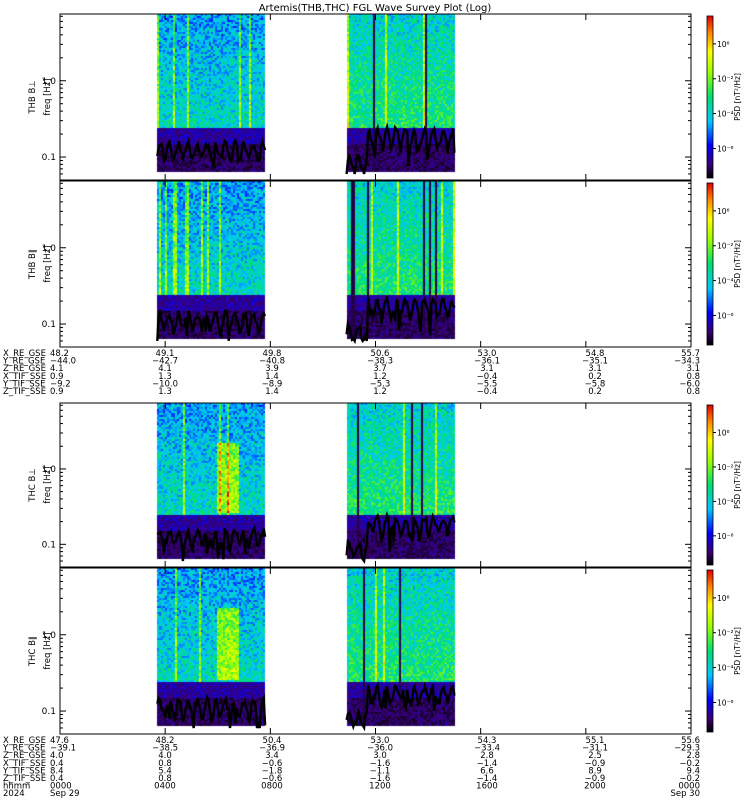 The image size is (750, 800). Describe the element at coordinates (710, 651) in the screenshot. I see `colorbar-thc-bpar` at that location.